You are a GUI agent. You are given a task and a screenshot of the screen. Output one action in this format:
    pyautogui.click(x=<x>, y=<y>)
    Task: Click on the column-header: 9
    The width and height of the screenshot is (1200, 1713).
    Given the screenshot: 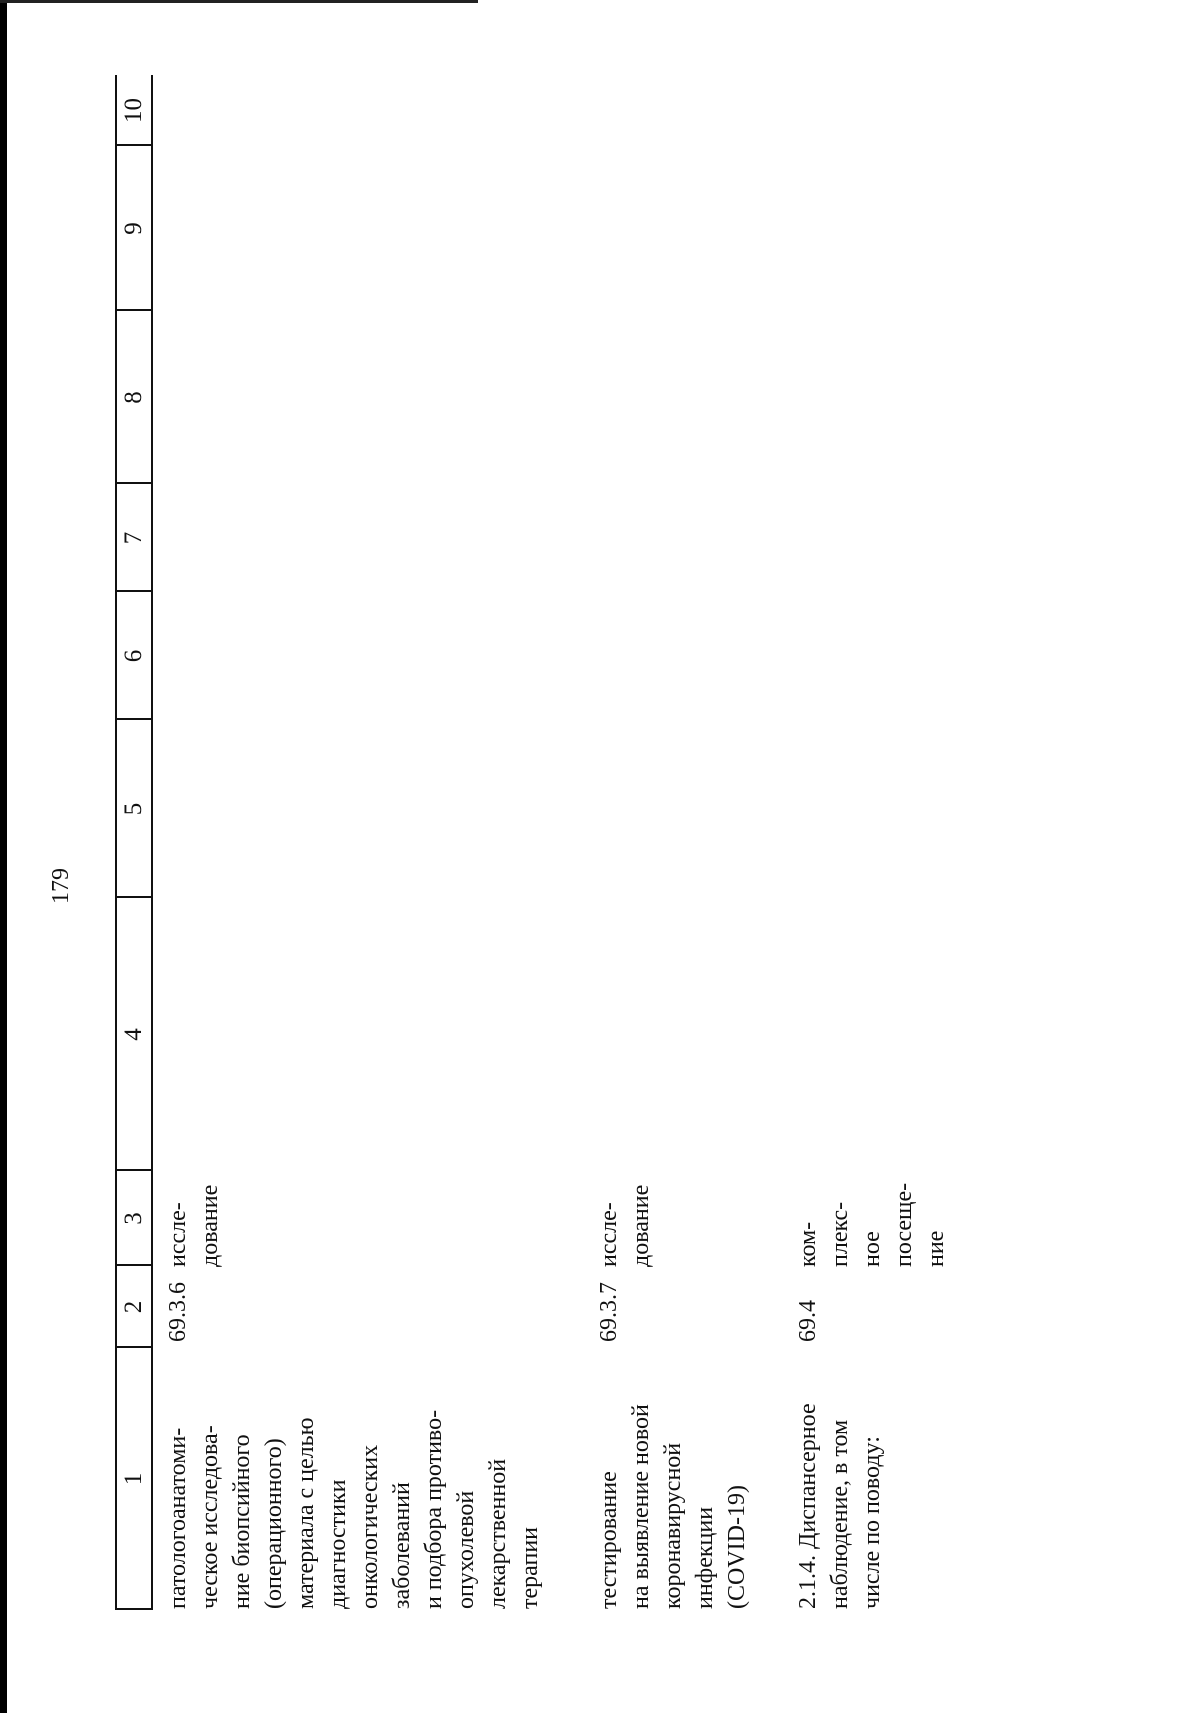 What is the action you would take?
    pyautogui.click(x=133, y=228)
    